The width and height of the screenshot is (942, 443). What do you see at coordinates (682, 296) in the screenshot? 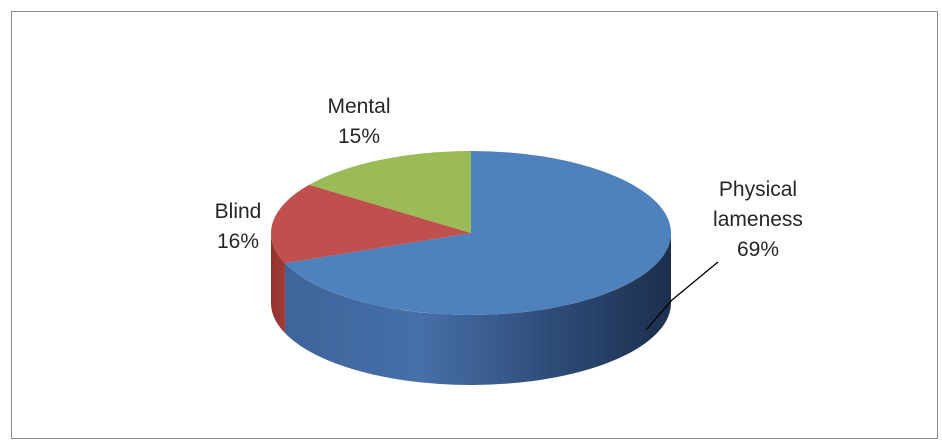
I see `leader-line-physical-lameness` at bounding box center [682, 296].